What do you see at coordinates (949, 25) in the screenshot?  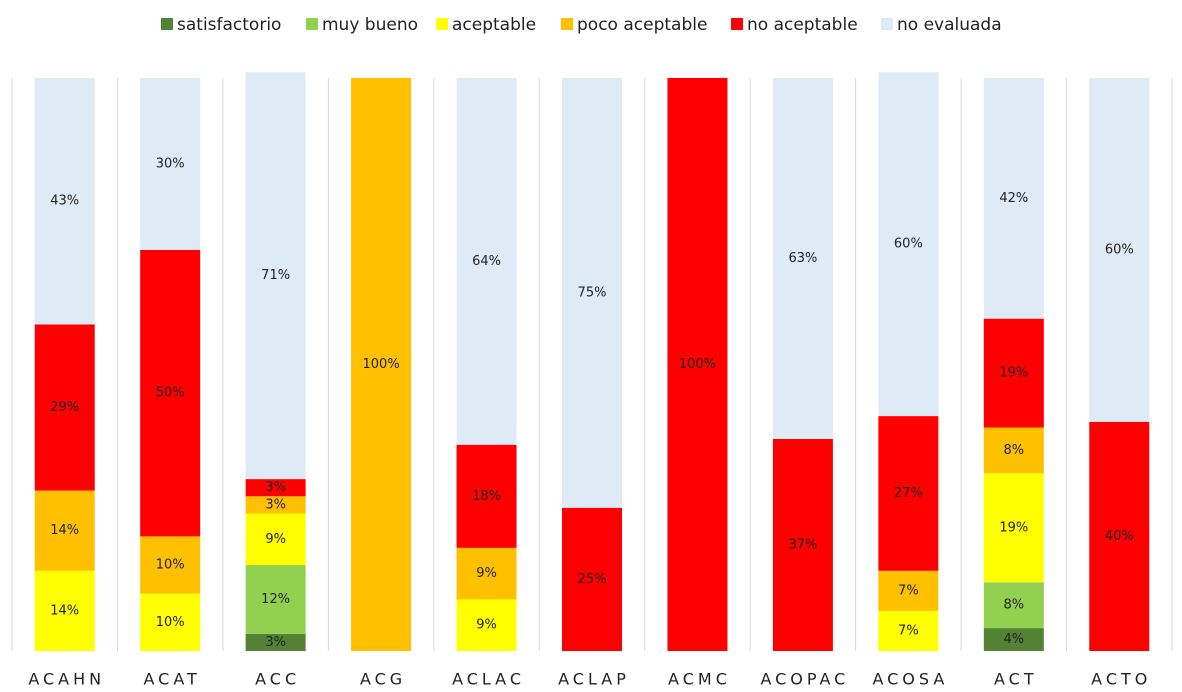 I see `legend-label: no evaluada` at bounding box center [949, 25].